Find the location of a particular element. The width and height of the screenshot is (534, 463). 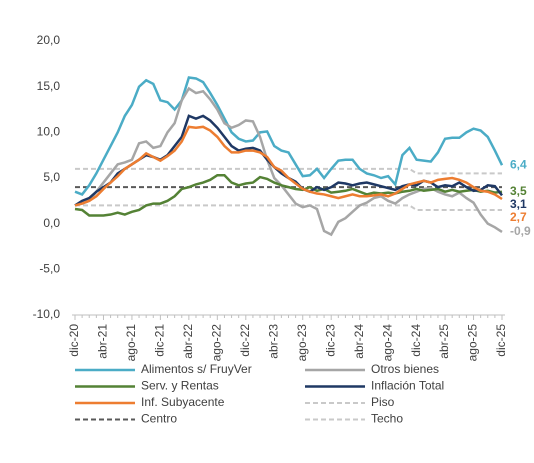

legend-label: Otros bienes is located at coordinates (405, 369).